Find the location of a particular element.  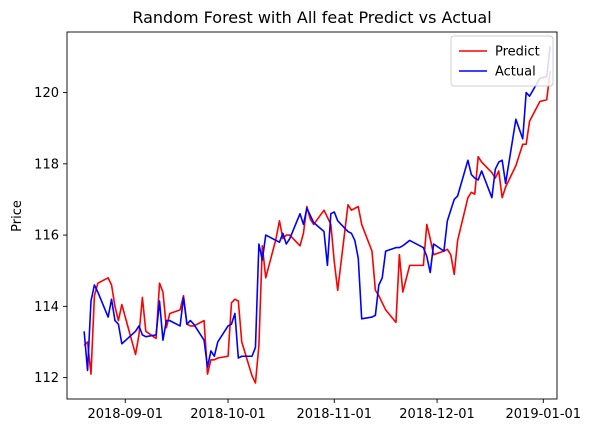

legend-box is located at coordinates (502, 61).